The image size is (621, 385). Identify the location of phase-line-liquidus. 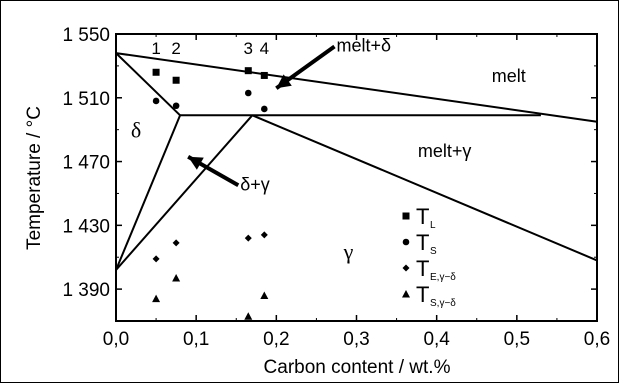
(356, 87).